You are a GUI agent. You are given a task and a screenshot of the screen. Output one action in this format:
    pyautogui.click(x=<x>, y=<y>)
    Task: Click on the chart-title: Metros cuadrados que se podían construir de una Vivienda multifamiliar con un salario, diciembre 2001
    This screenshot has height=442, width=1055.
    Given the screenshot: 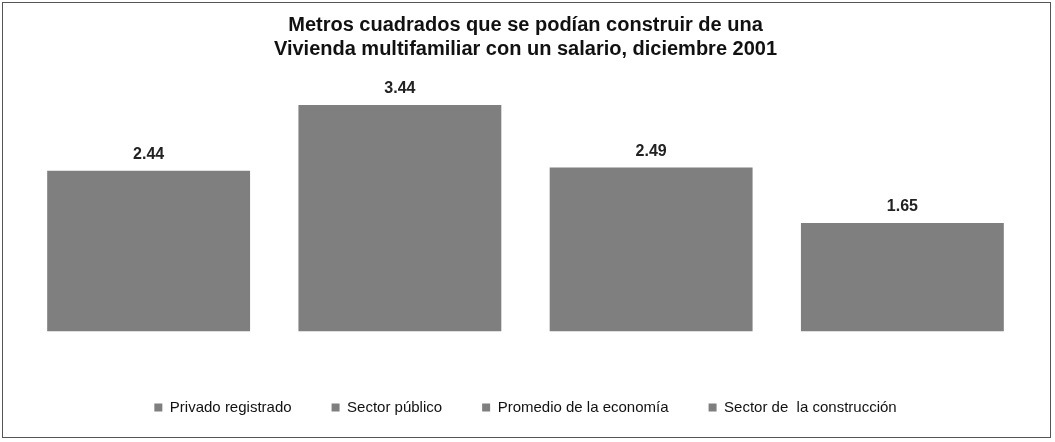 What is the action you would take?
    pyautogui.click(x=525, y=35)
    